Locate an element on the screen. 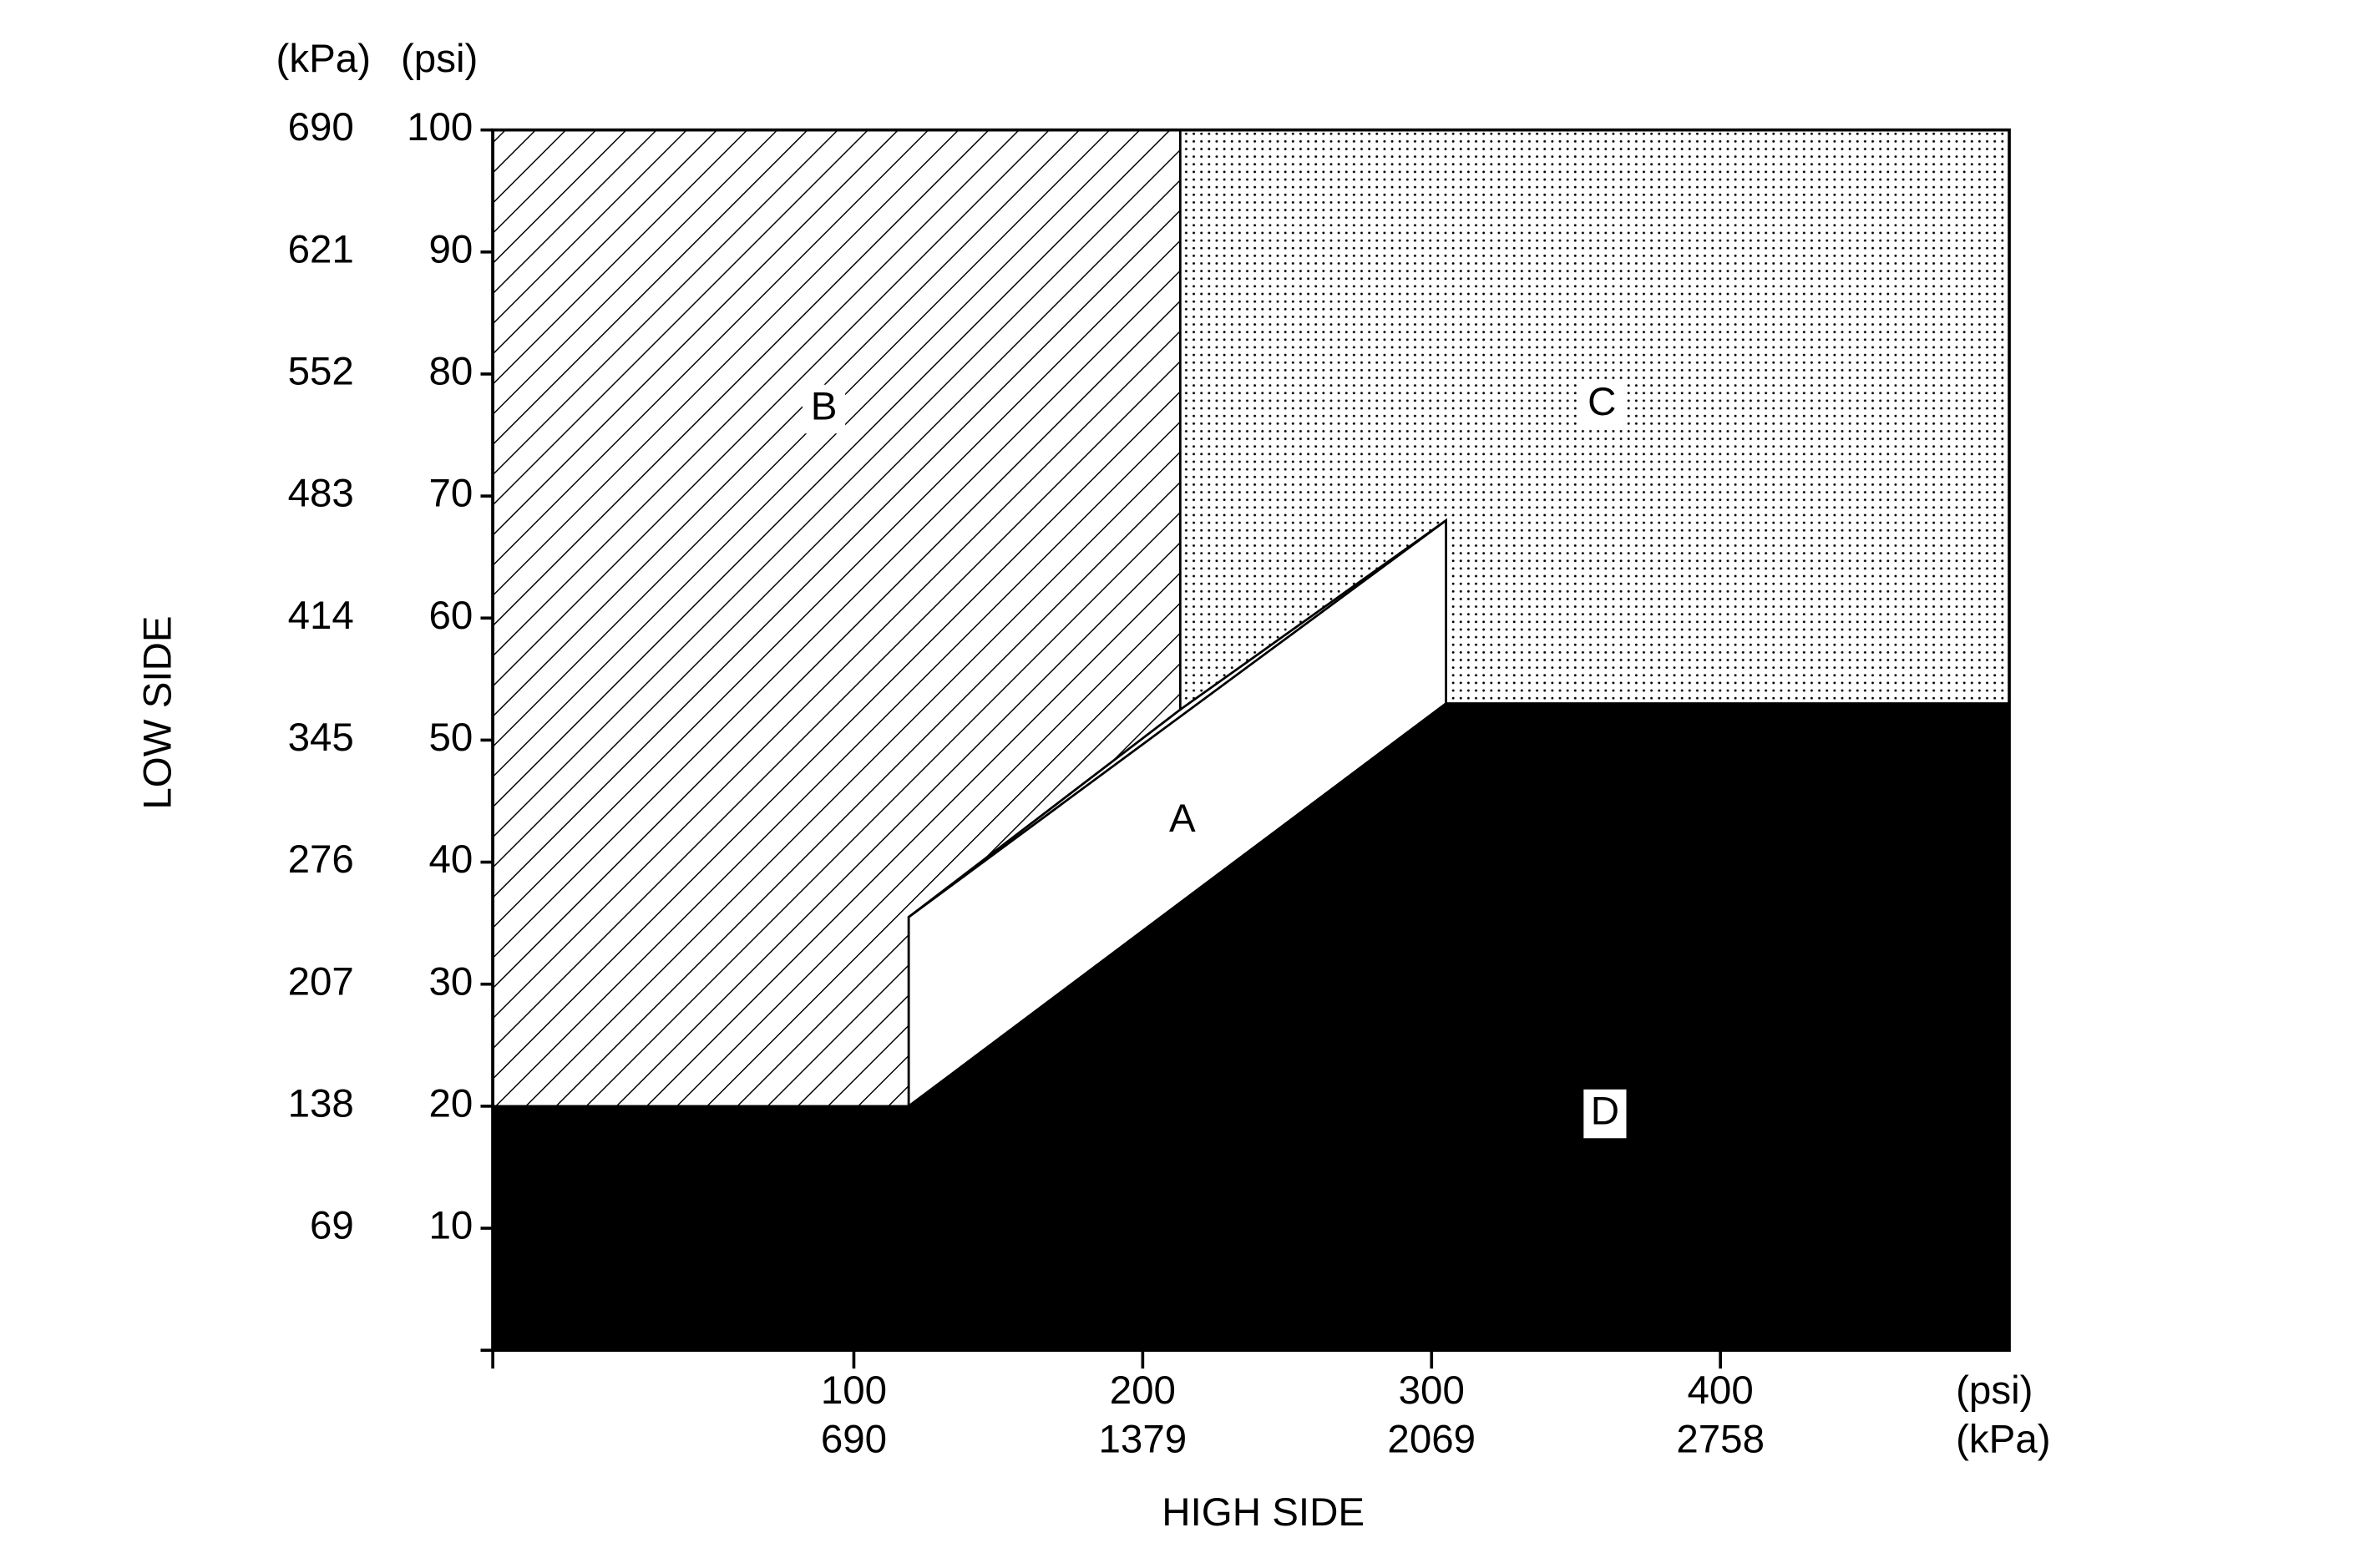  y-tick-label-secondary: 276 is located at coordinates (321, 860).